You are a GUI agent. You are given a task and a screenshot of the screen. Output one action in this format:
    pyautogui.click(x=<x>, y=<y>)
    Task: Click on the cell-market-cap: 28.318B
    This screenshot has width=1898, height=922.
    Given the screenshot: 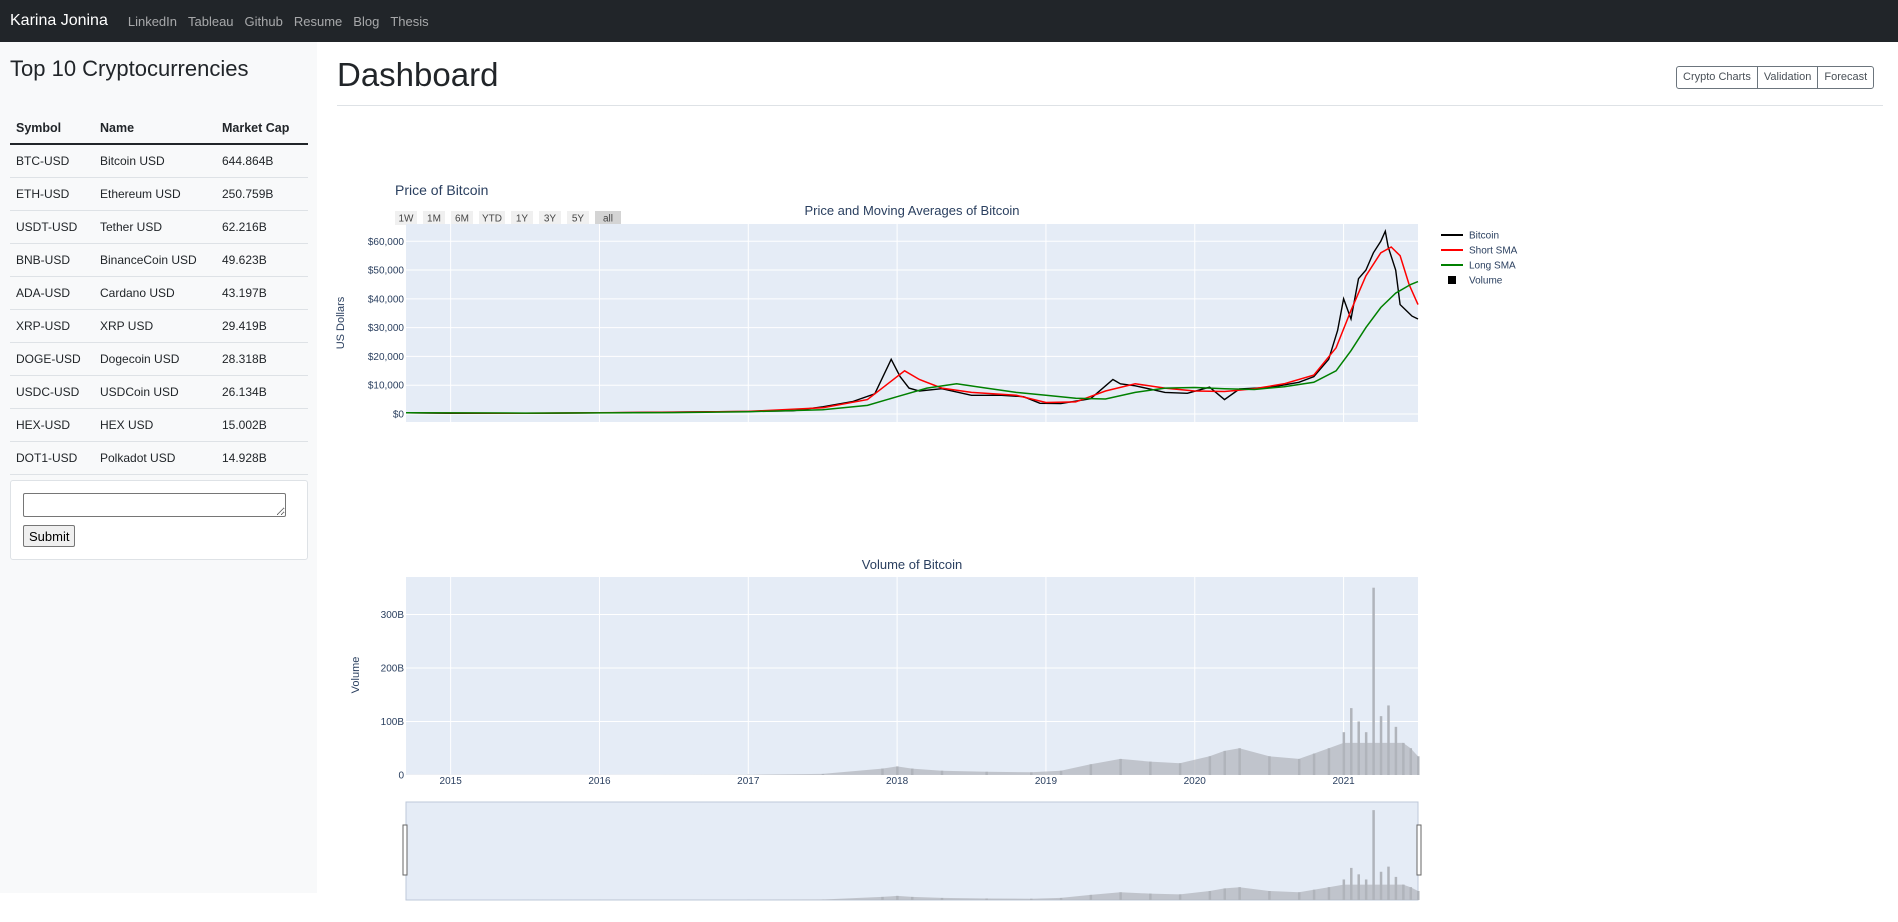 What is the action you would take?
    pyautogui.click(x=262, y=358)
    